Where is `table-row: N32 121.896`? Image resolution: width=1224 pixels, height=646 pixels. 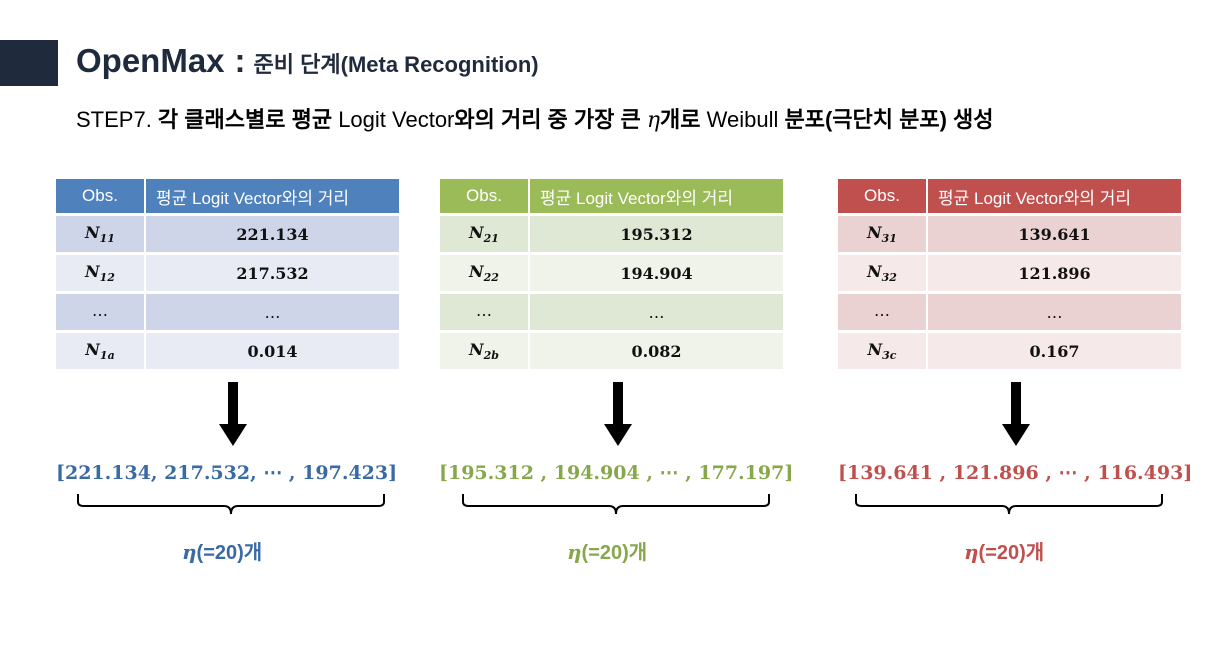 table-row: N32 121.896 is located at coordinates (1009, 273).